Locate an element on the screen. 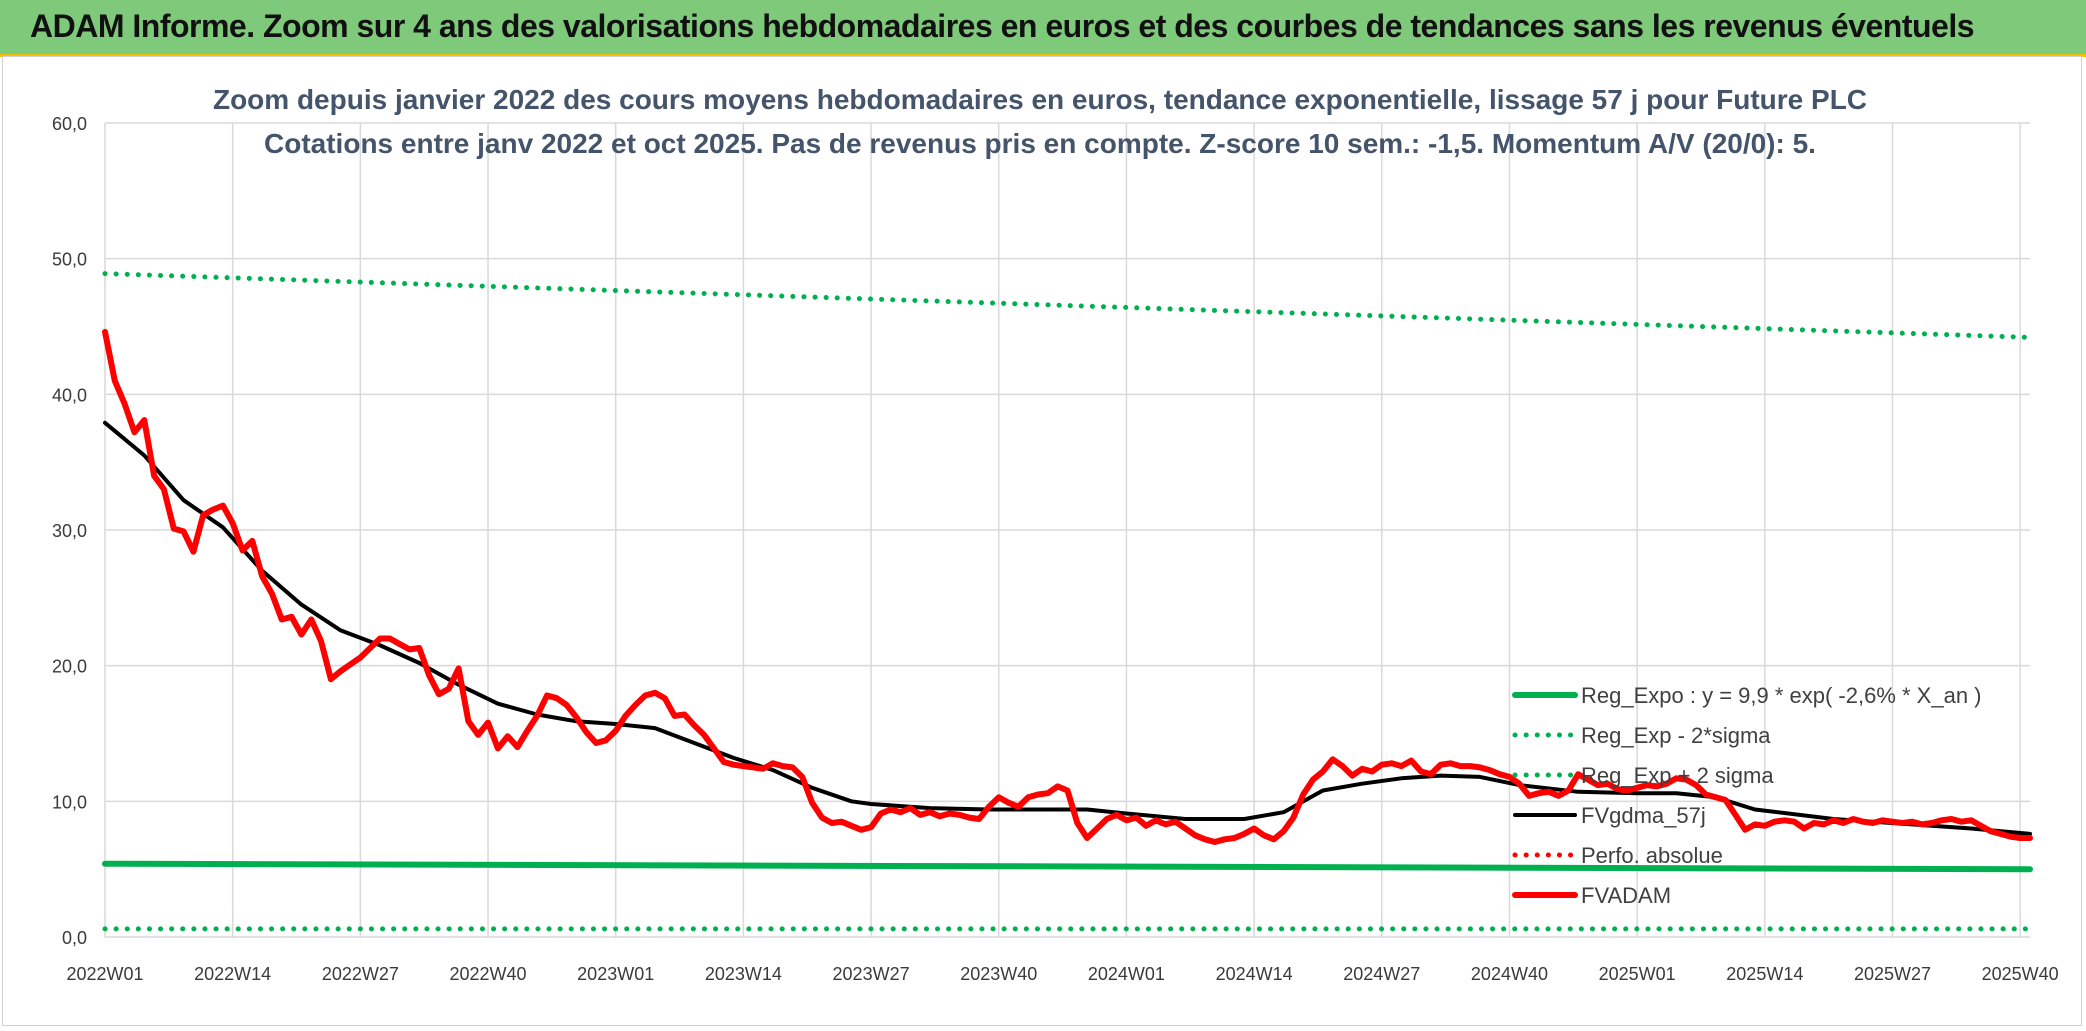 The image size is (2086, 1031). x-tick-label: 2024W14 is located at coordinates (1254, 974).